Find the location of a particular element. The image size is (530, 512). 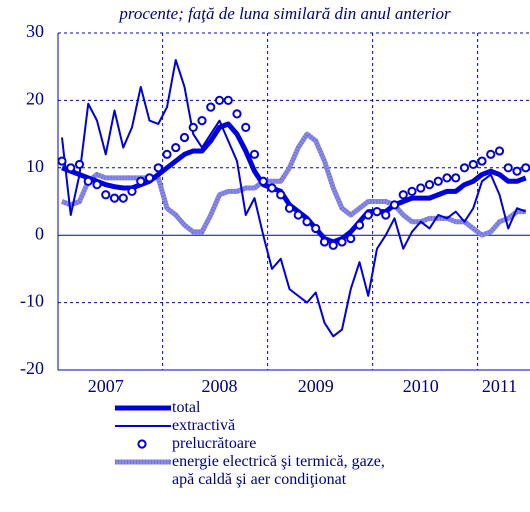

y-tick-label: 30 is located at coordinates (35, 31).